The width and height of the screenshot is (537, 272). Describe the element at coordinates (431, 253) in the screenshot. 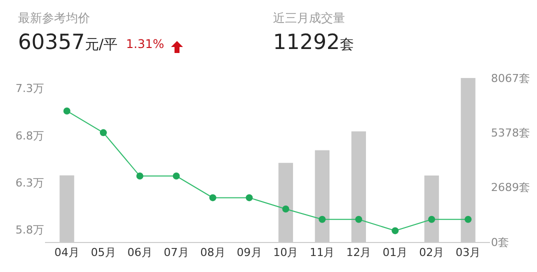

I see `x-tick-label: 02月` at that location.